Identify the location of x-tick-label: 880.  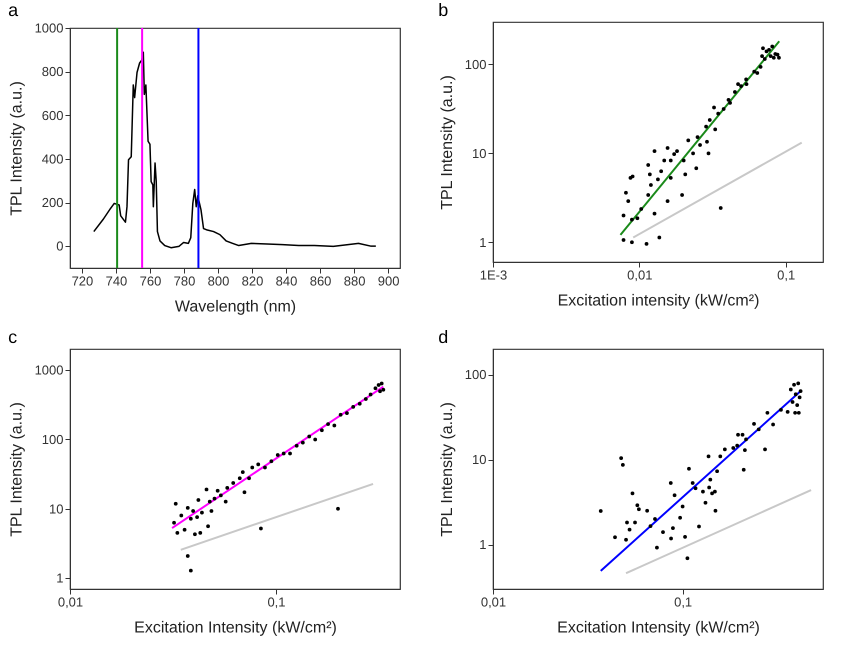
(355, 281).